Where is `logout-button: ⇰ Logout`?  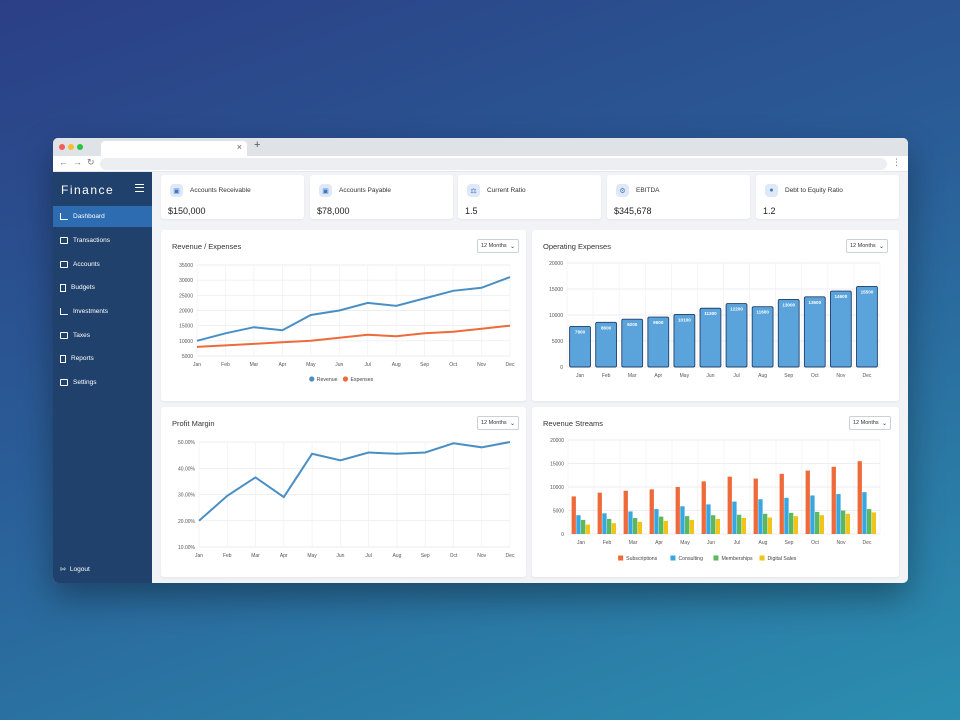
logout-button: ⇰ Logout is located at coordinates (75, 569).